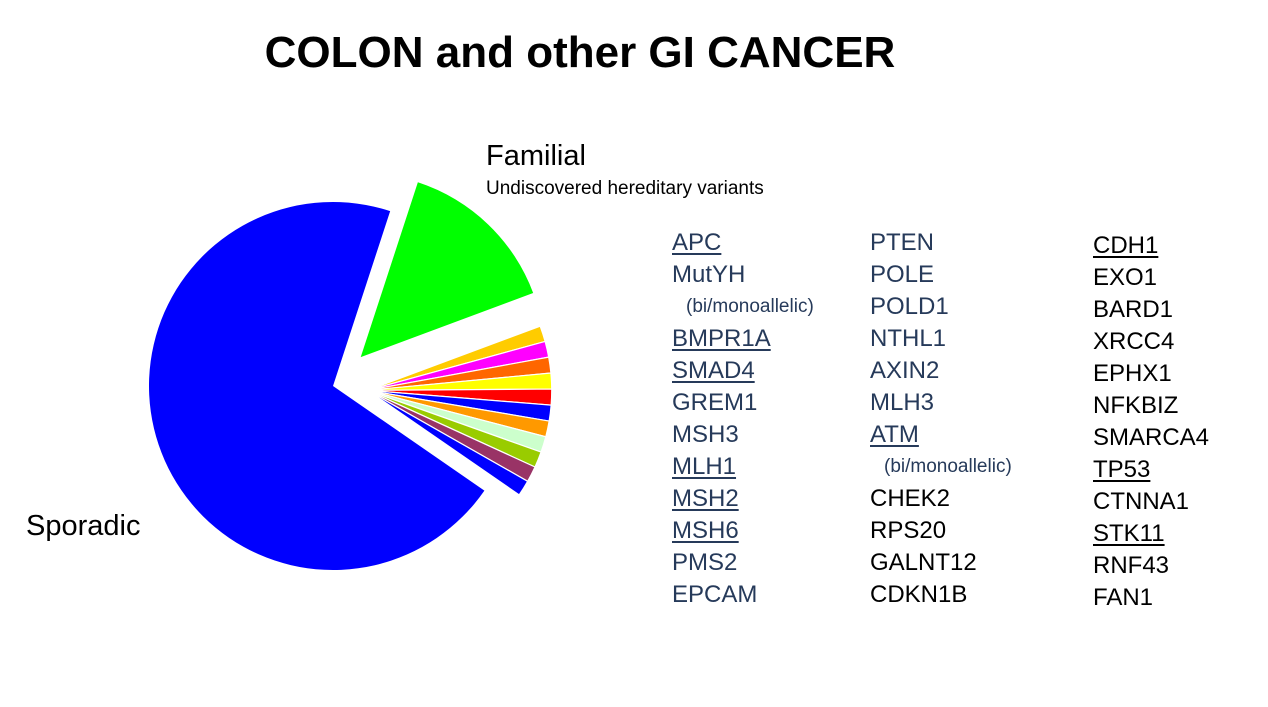 The width and height of the screenshot is (1268, 707). What do you see at coordinates (704, 466) in the screenshot?
I see `gene-label: MLH1` at bounding box center [704, 466].